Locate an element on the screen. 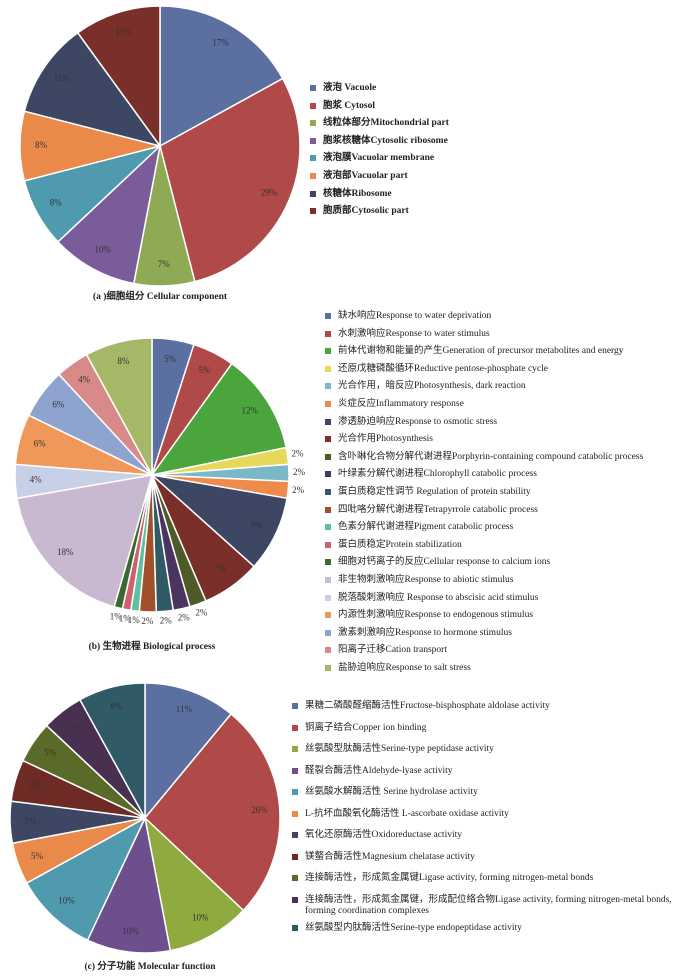 The image size is (700, 976). legend-label: 液泡膜Vacuolar membrane is located at coordinates (379, 158).